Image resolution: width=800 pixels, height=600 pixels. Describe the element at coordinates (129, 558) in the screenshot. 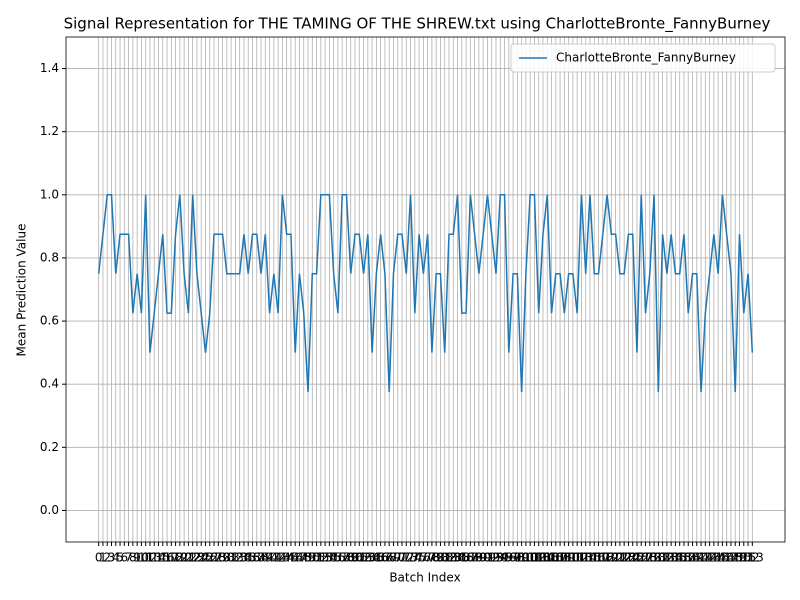

I see `x-tick-label: 7` at that location.